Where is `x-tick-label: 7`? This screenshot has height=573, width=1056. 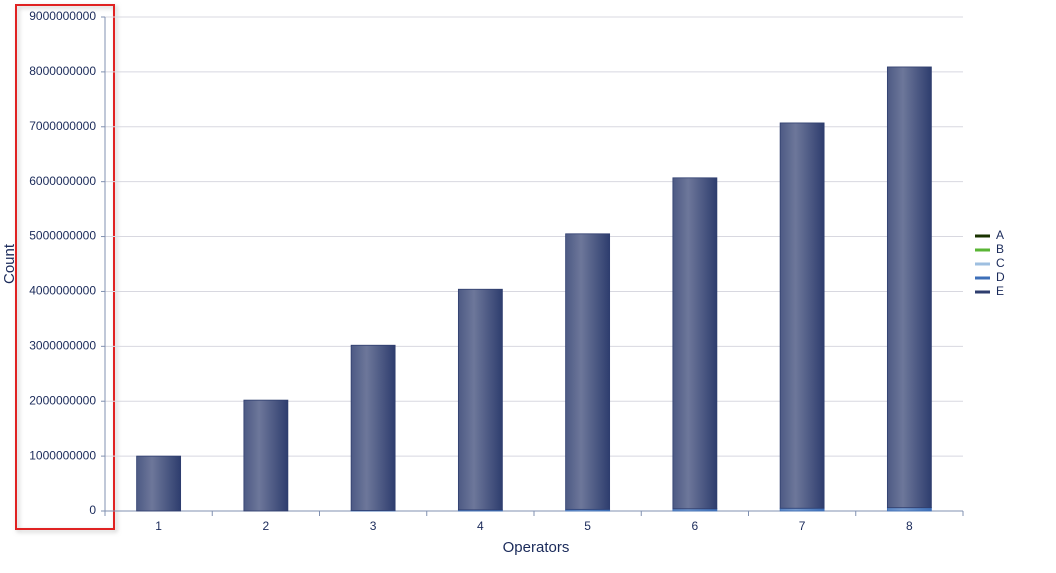 x-tick-label: 7 is located at coordinates (802, 526).